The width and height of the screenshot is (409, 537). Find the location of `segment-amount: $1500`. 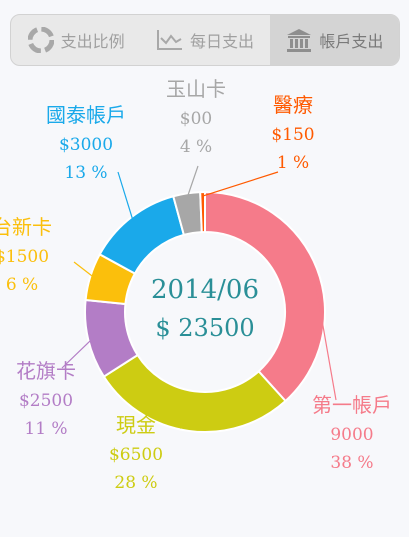

segment-amount: $1500 is located at coordinates (24, 257).